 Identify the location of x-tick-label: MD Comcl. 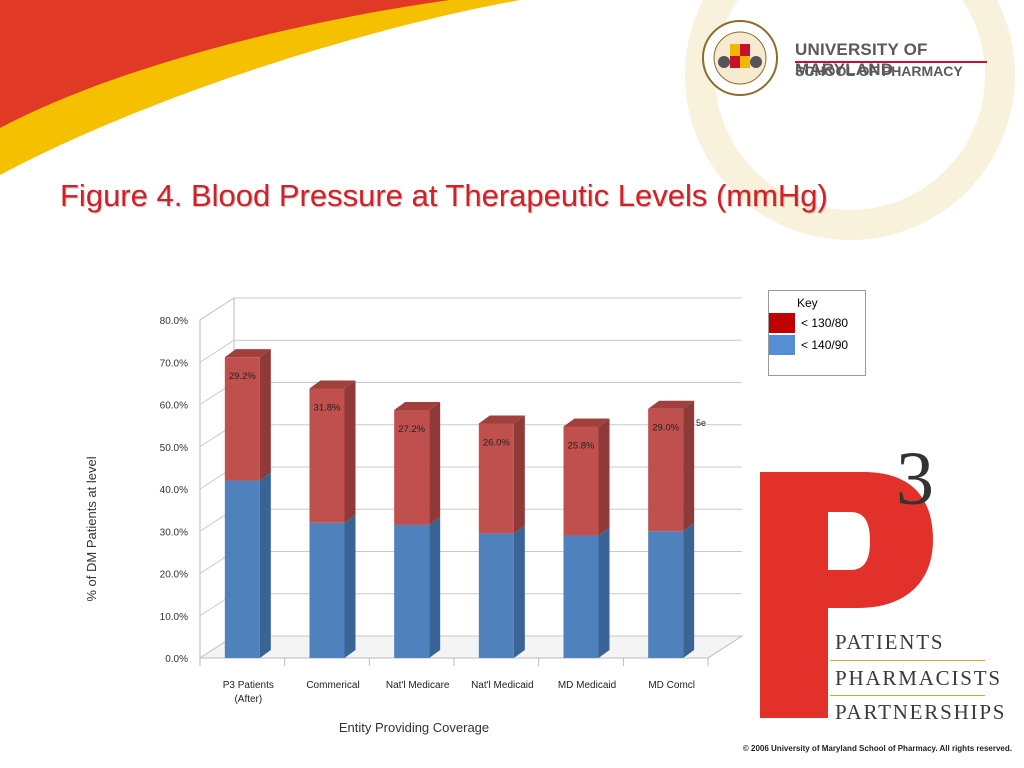
(671, 685).